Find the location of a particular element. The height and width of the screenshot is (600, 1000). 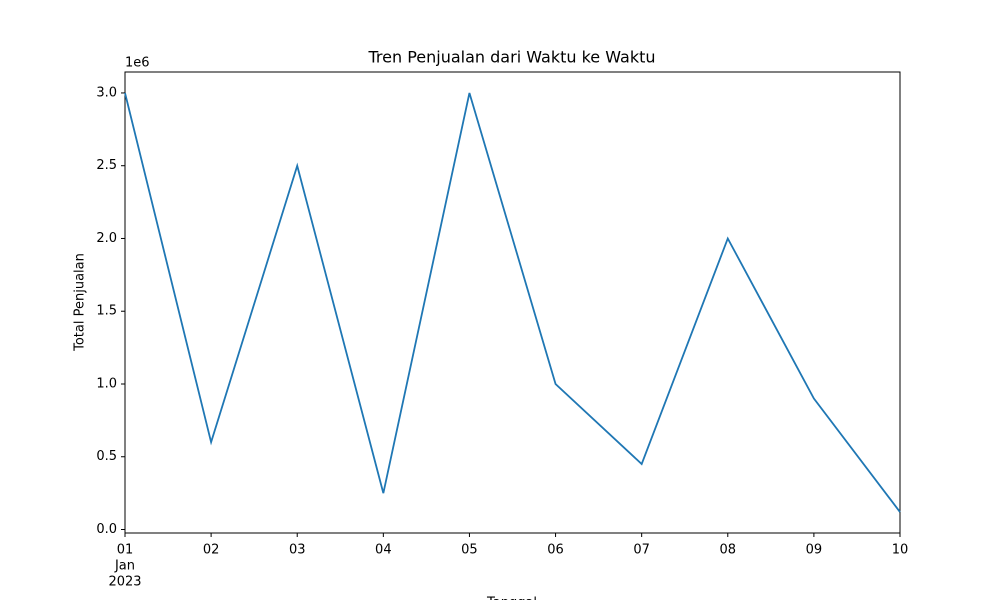

y-tick-label: 1.0 is located at coordinates (106, 383).